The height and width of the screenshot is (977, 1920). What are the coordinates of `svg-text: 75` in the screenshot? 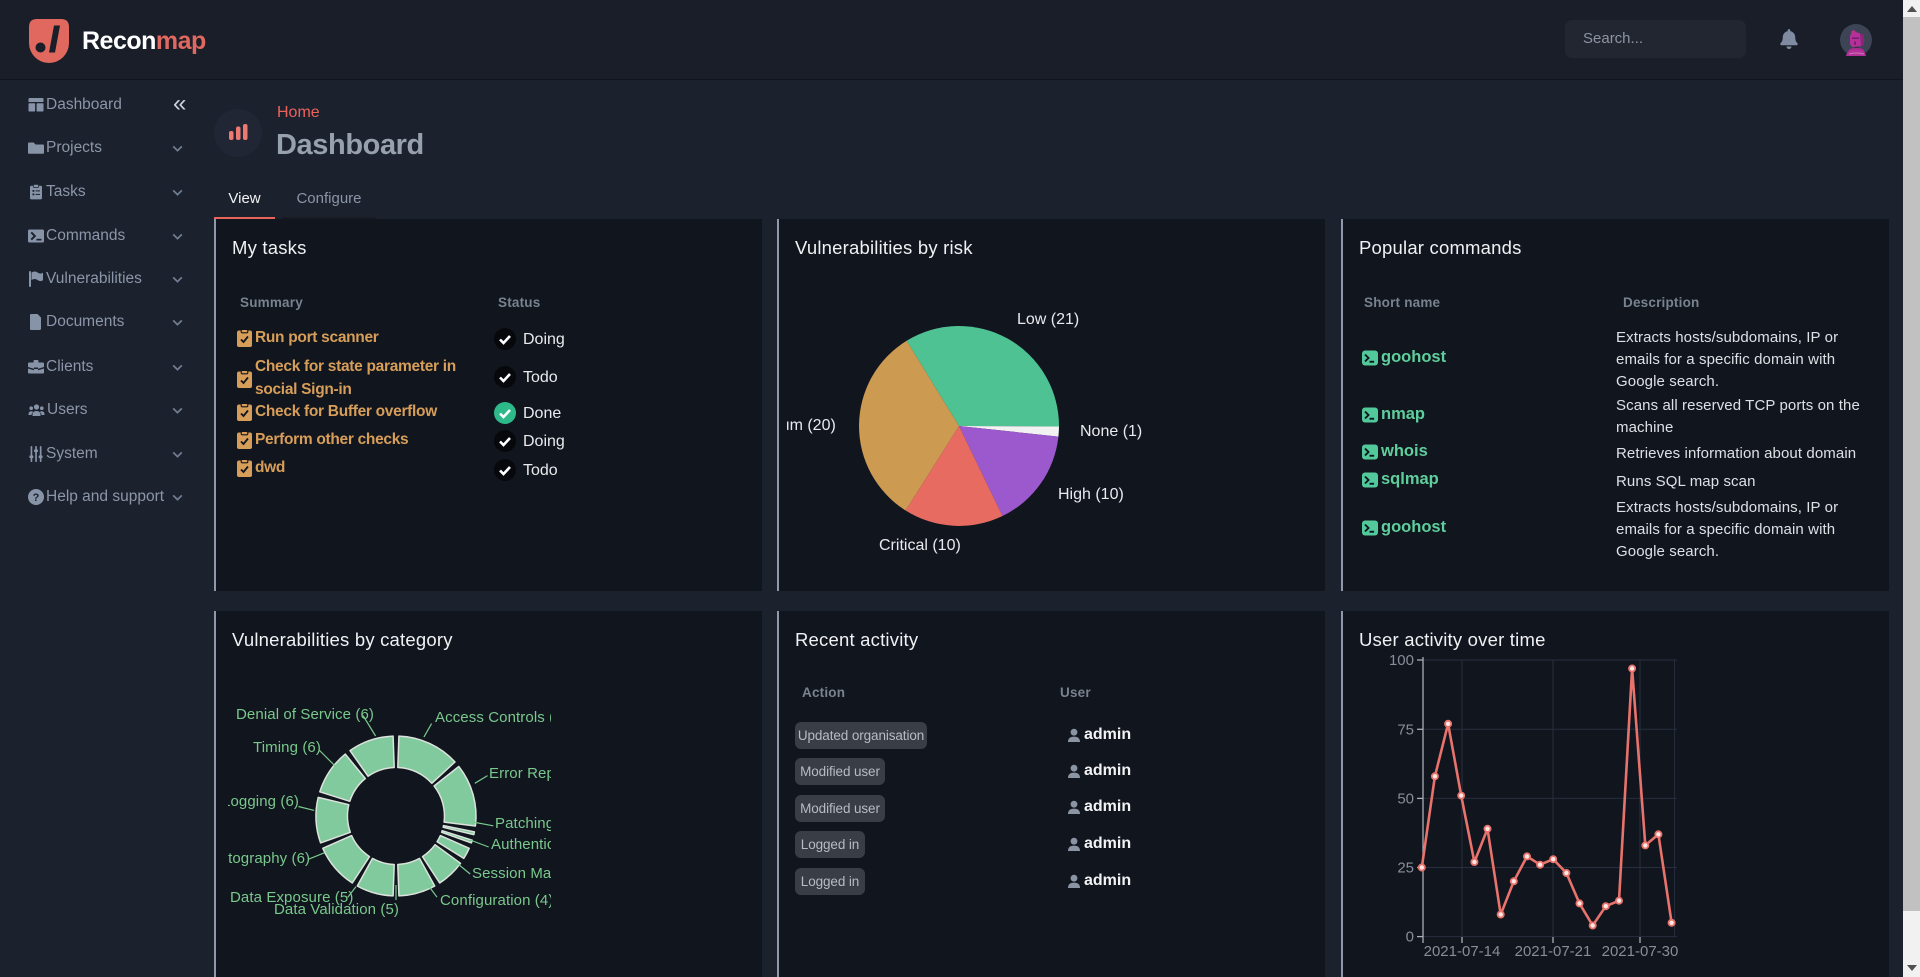 It's located at (1405, 729).